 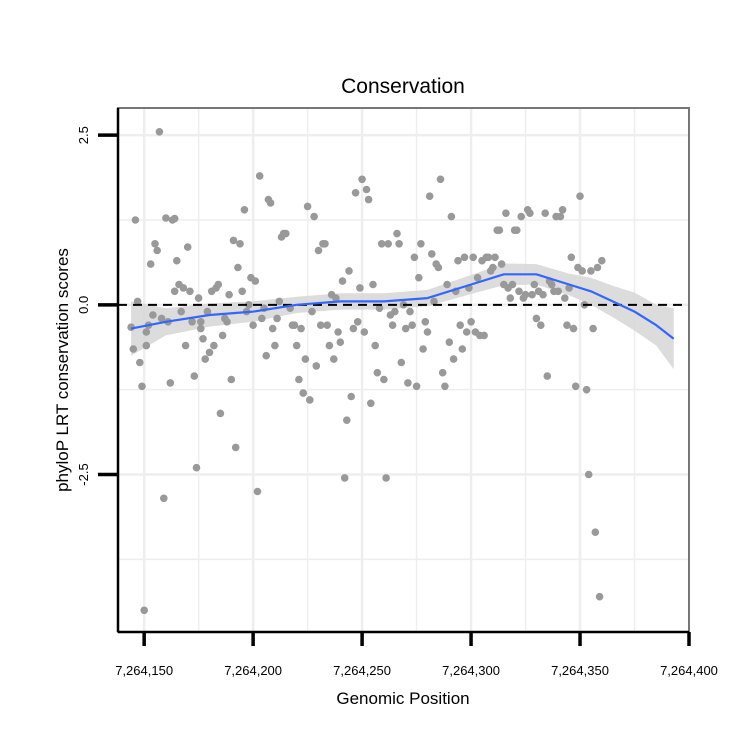 What do you see at coordinates (402, 316) in the screenshot?
I see `confidence-band` at bounding box center [402, 316].